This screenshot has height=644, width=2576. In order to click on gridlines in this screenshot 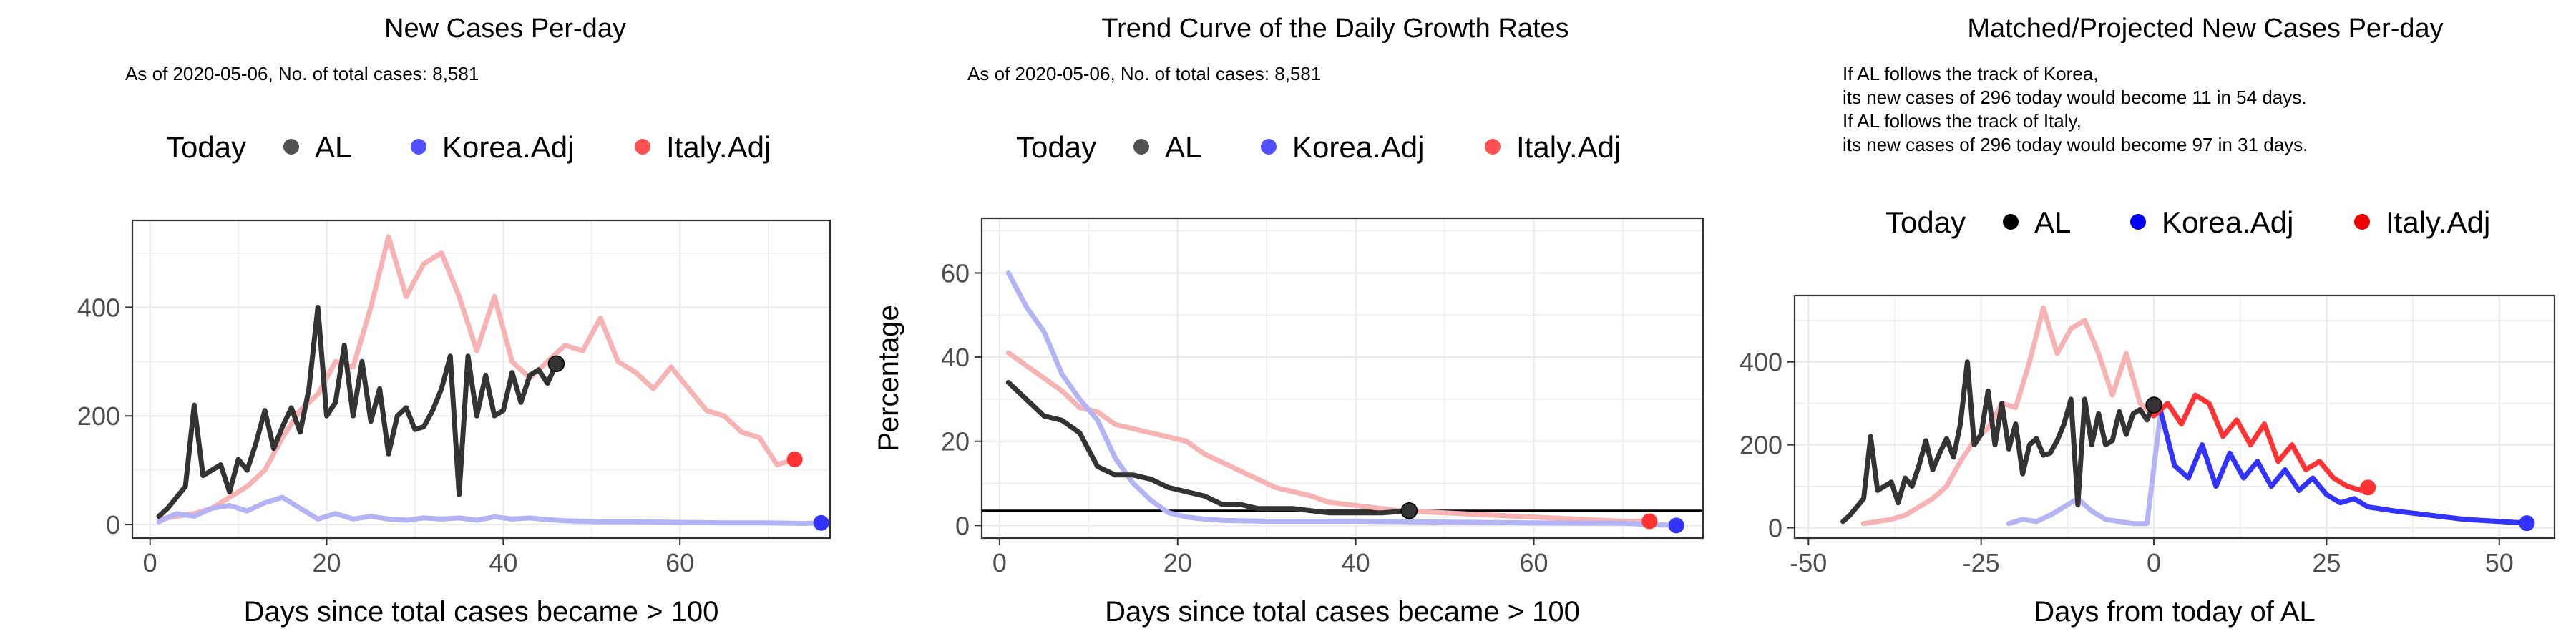, I will do `click(2175, 417)`.